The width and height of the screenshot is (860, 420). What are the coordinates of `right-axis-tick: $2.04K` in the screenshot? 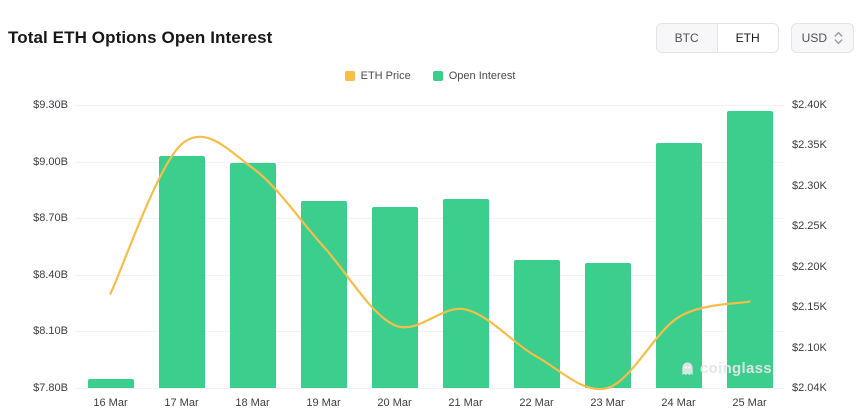 It's located at (809, 388).